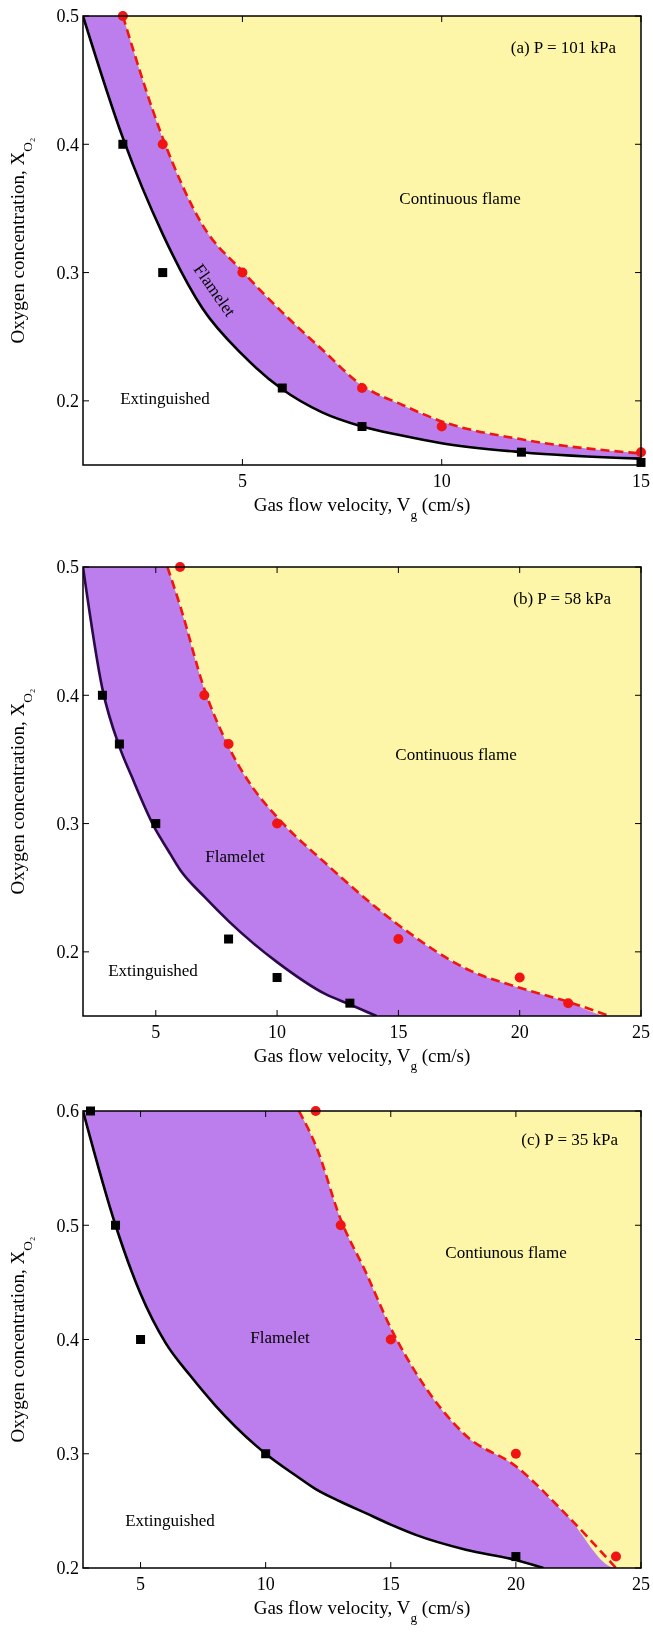 This screenshot has width=653, height=1637. I want to click on text: (a) P = 101 kPa, so click(563, 47).